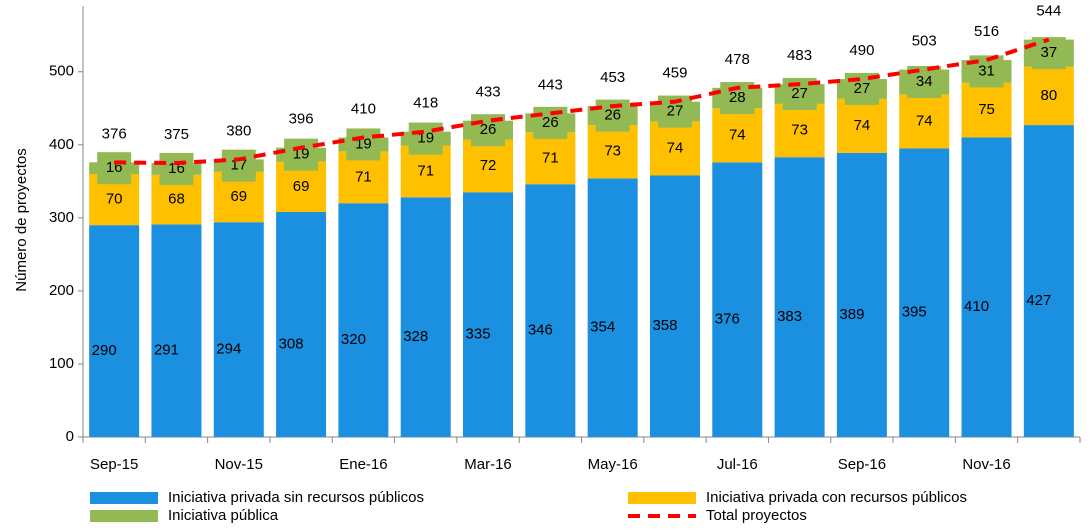 The image size is (1091, 531). What do you see at coordinates (862, 464) in the screenshot?
I see `x-tick-label: Sep-16` at bounding box center [862, 464].